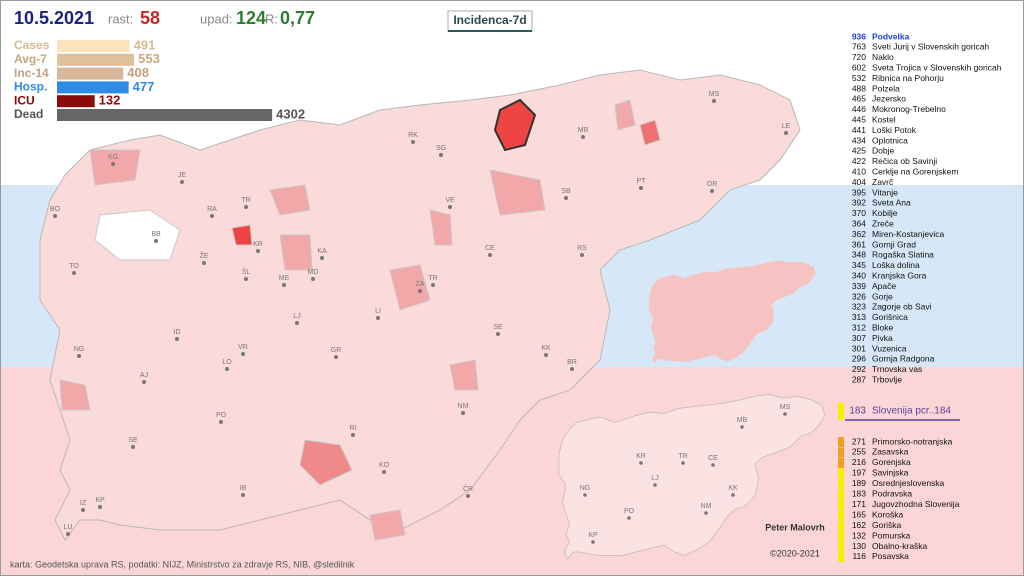 The width and height of the screenshot is (1024, 581). I want to click on mini-label: MB, so click(742, 420).